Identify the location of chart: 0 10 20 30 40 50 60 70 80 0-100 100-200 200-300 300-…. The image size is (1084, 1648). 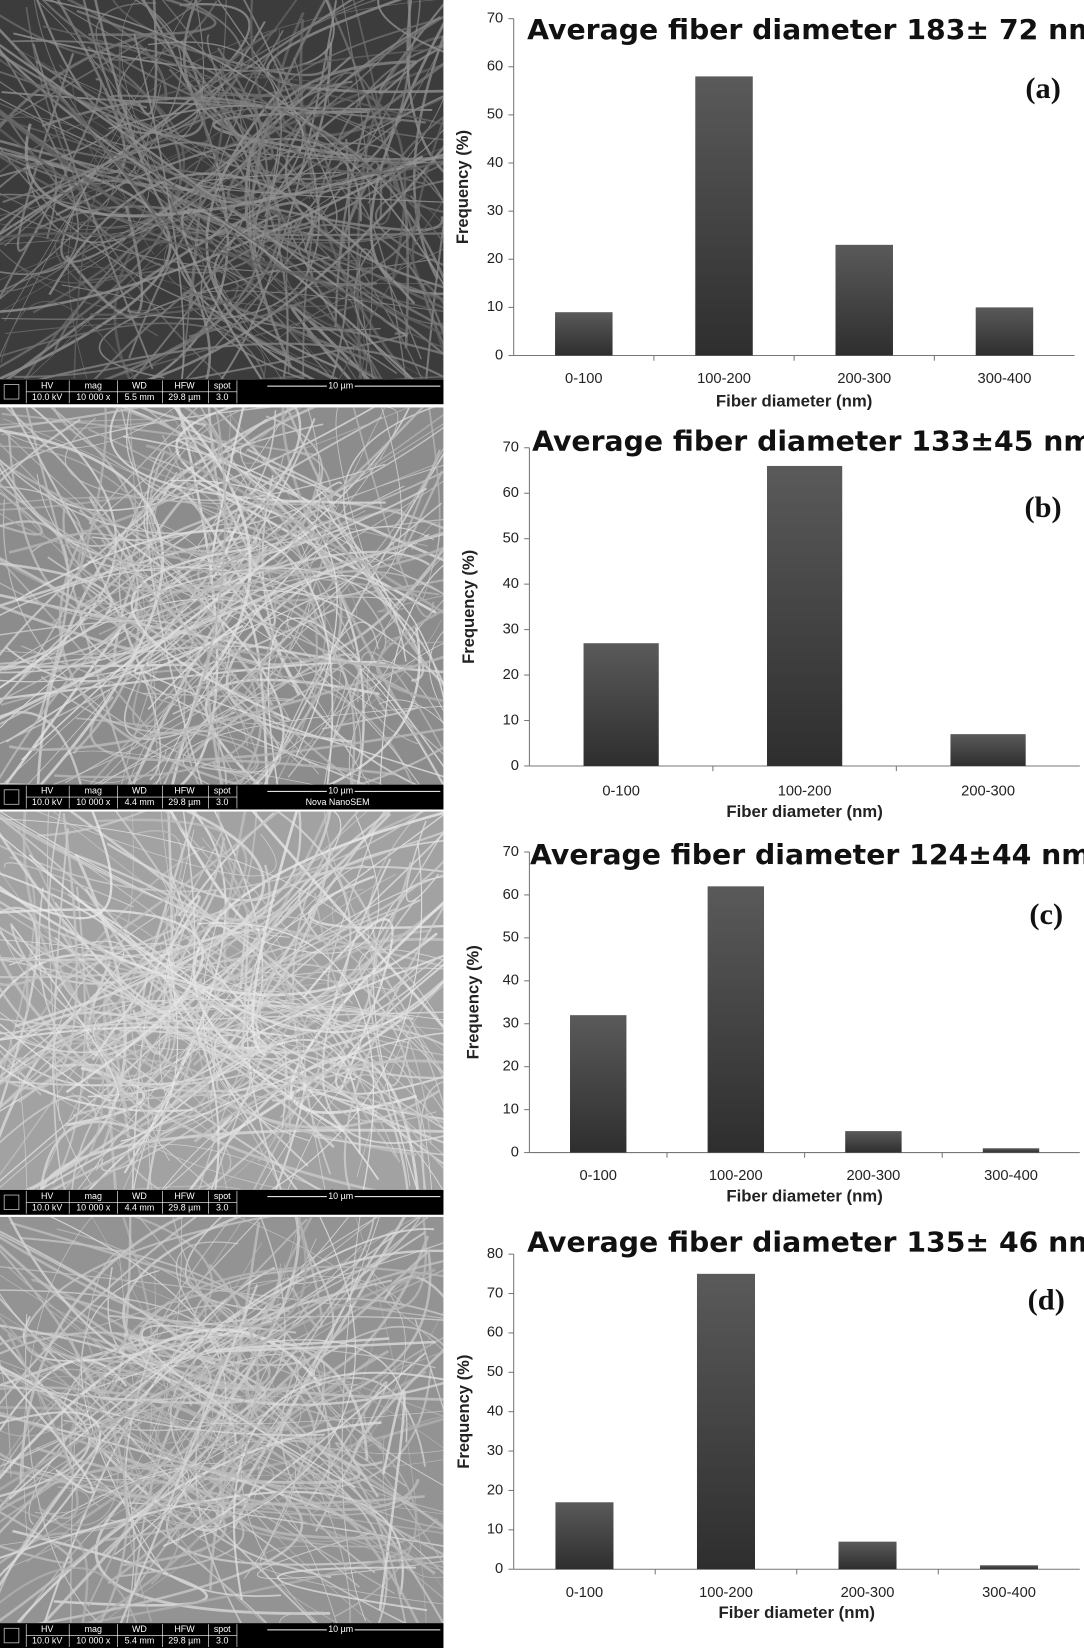
(769, 1424).